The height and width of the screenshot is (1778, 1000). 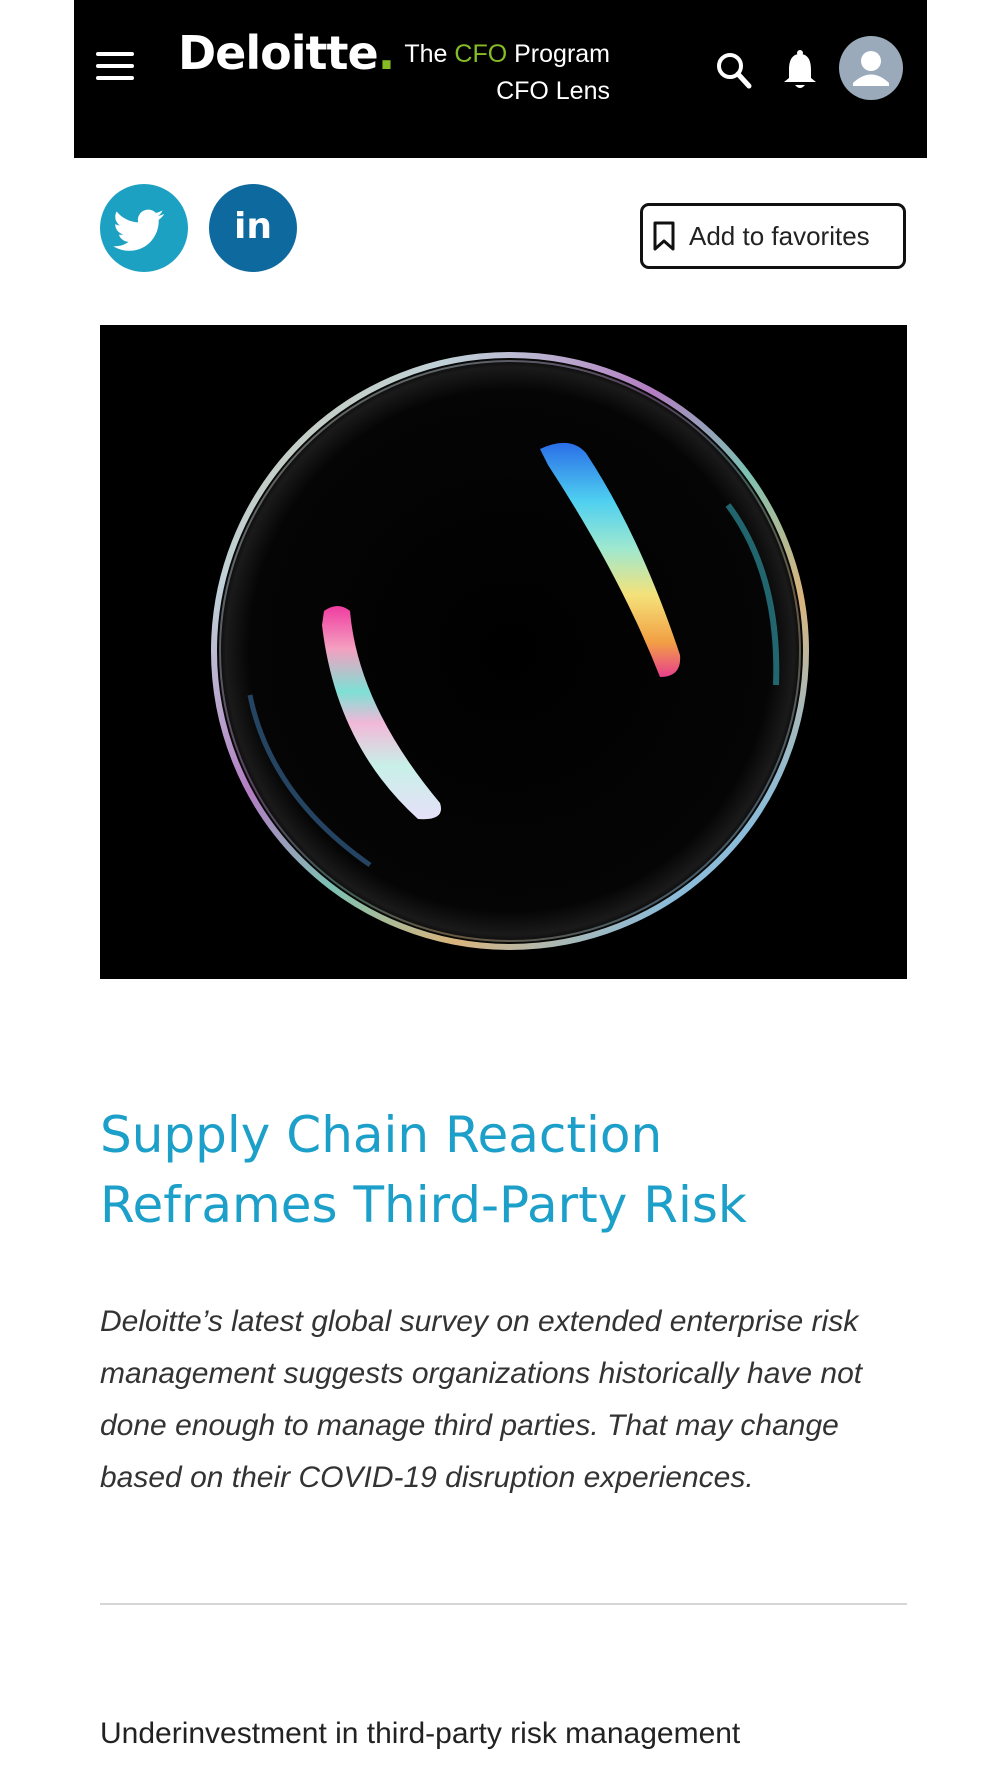 What do you see at coordinates (503, 1604) in the screenshot?
I see `divider` at bounding box center [503, 1604].